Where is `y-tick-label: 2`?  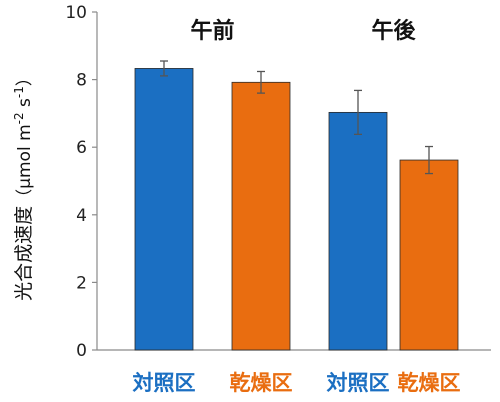
y-tick-label: 2 is located at coordinates (81, 283).